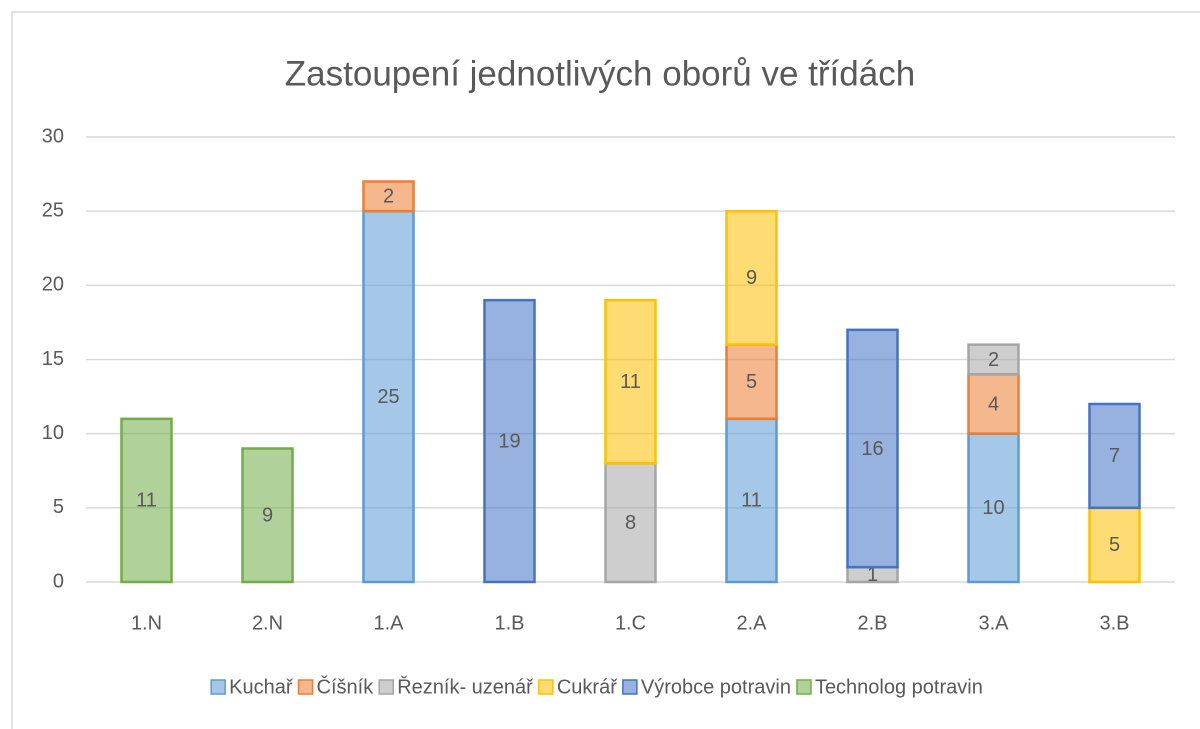  I want to click on y-tick-label: 0, so click(58, 581).